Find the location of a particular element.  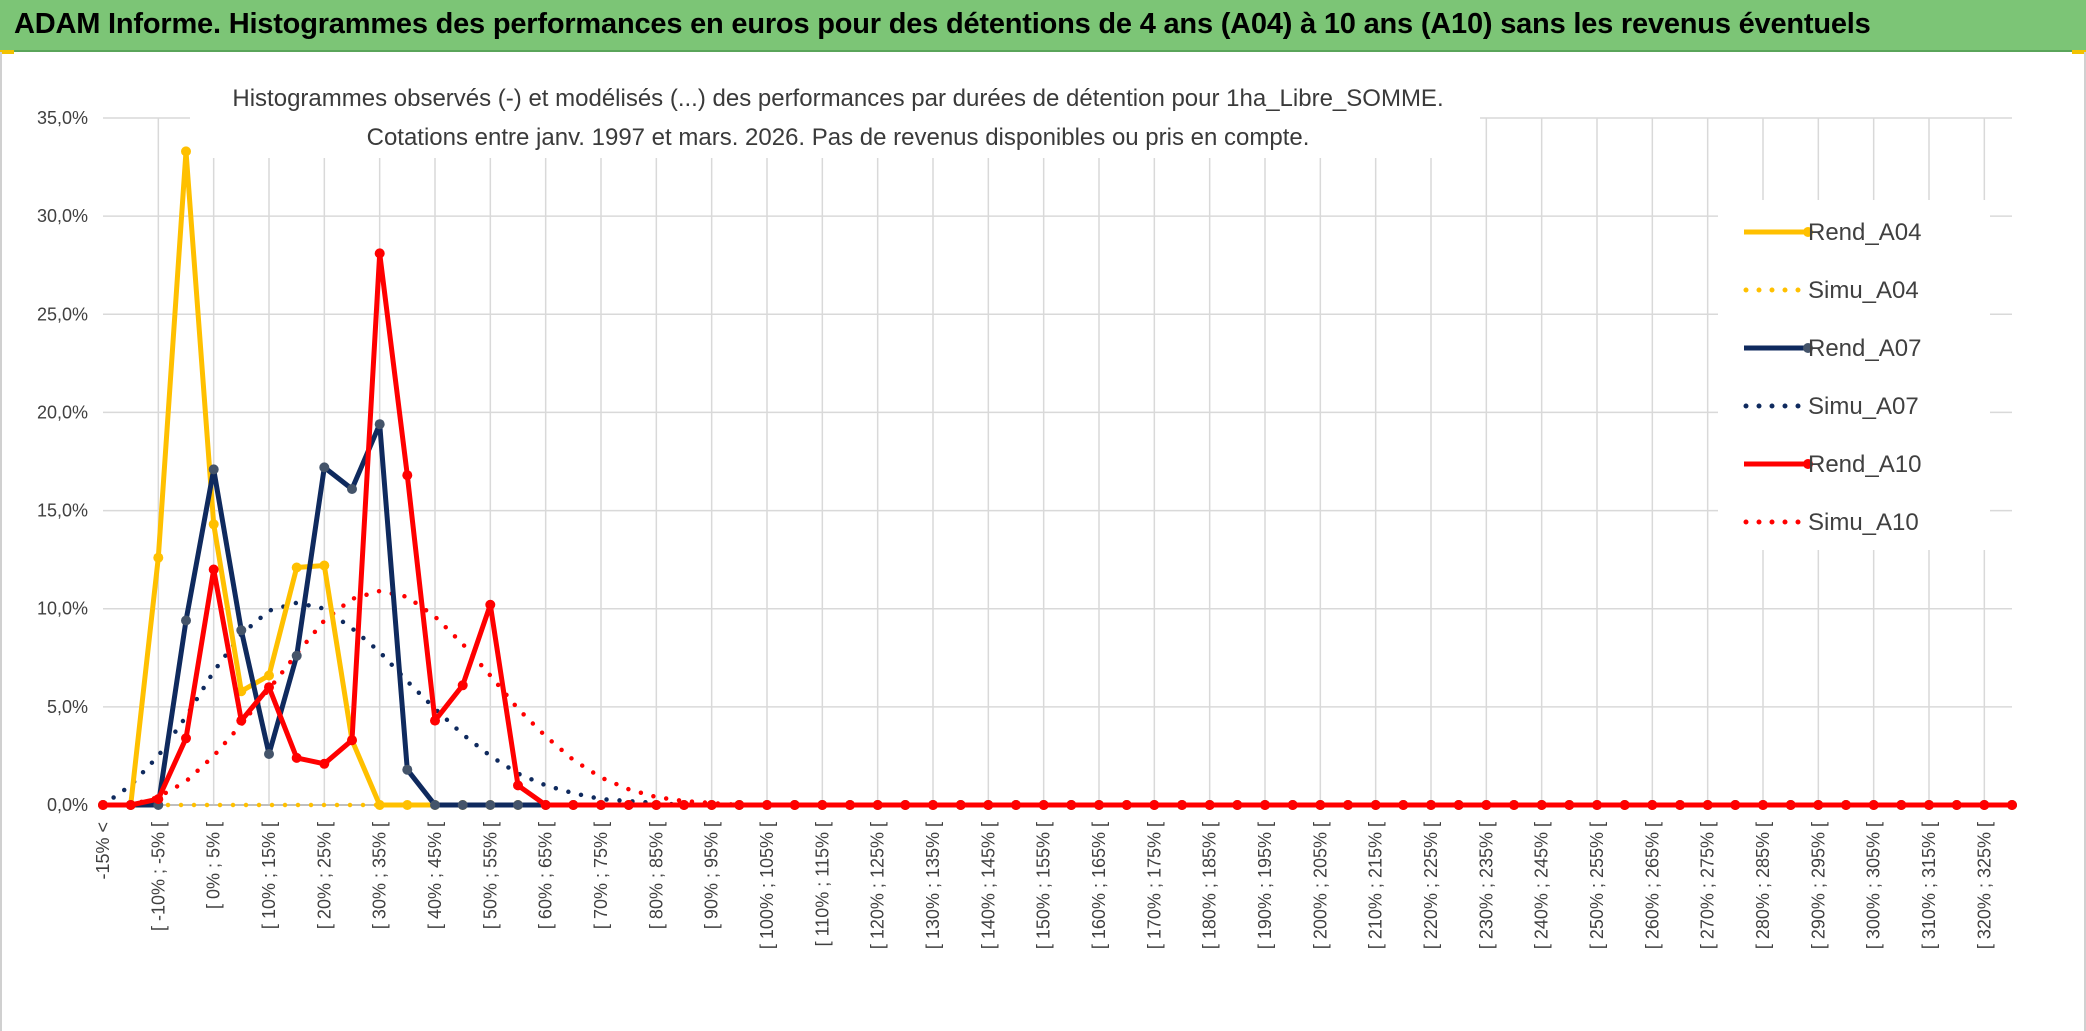

x-tick-label: -15% < is located at coordinates (103, 851).